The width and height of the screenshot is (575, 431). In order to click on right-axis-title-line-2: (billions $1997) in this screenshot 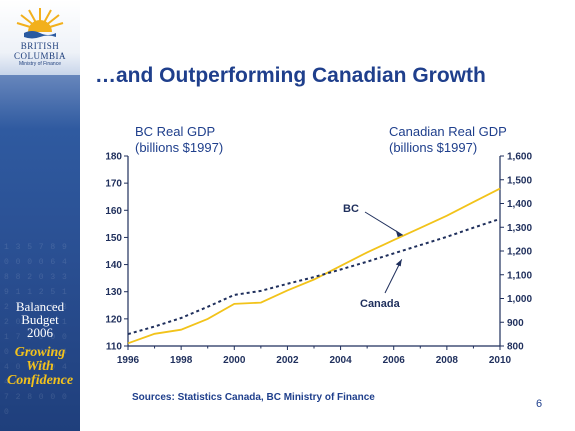, I will do `click(433, 147)`.